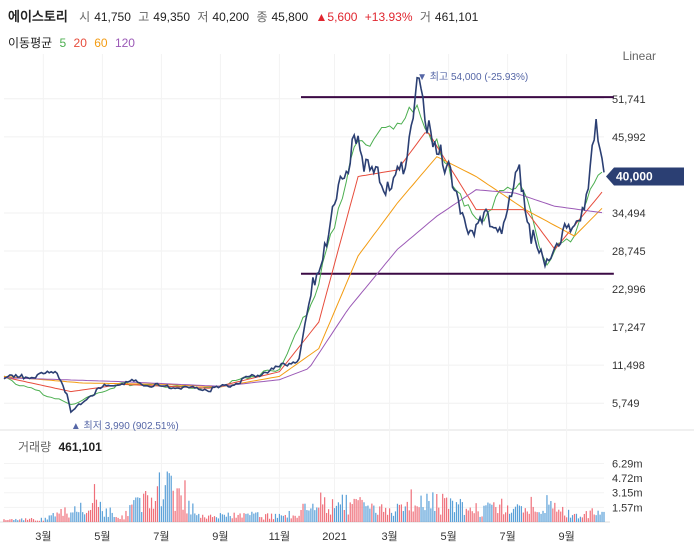 The width and height of the screenshot is (694, 547). Describe the element at coordinates (80, 43) in the screenshot. I see `ma-20: 20` at that location.